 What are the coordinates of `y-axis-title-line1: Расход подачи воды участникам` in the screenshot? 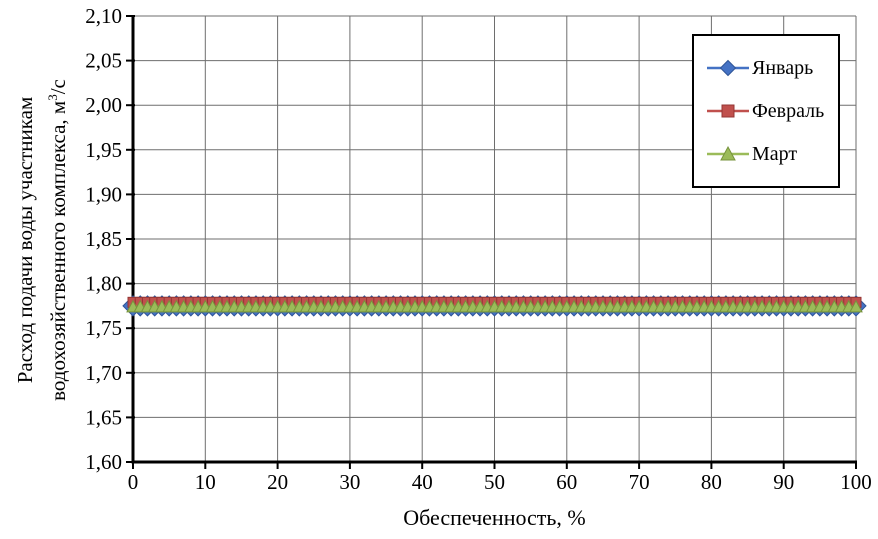 It's located at (25, 240).